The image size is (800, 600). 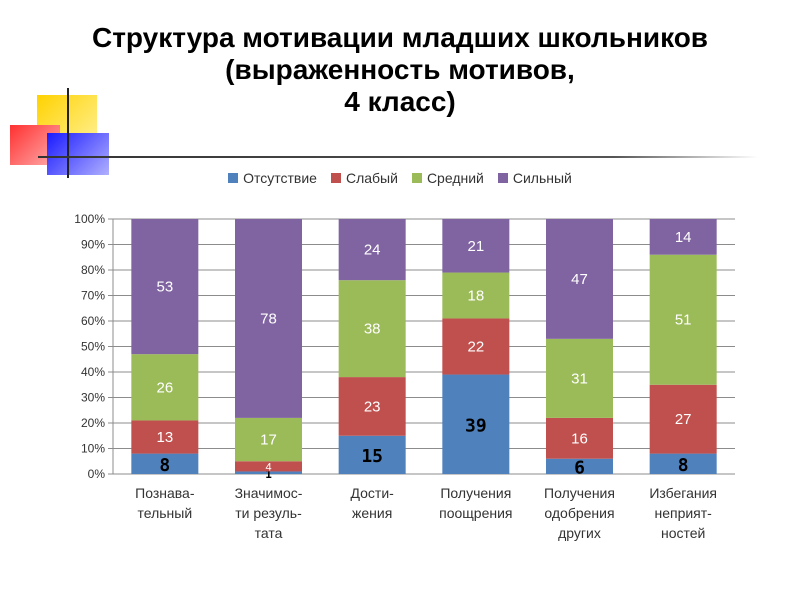 I want to click on data-label: 15, so click(x=372, y=456).